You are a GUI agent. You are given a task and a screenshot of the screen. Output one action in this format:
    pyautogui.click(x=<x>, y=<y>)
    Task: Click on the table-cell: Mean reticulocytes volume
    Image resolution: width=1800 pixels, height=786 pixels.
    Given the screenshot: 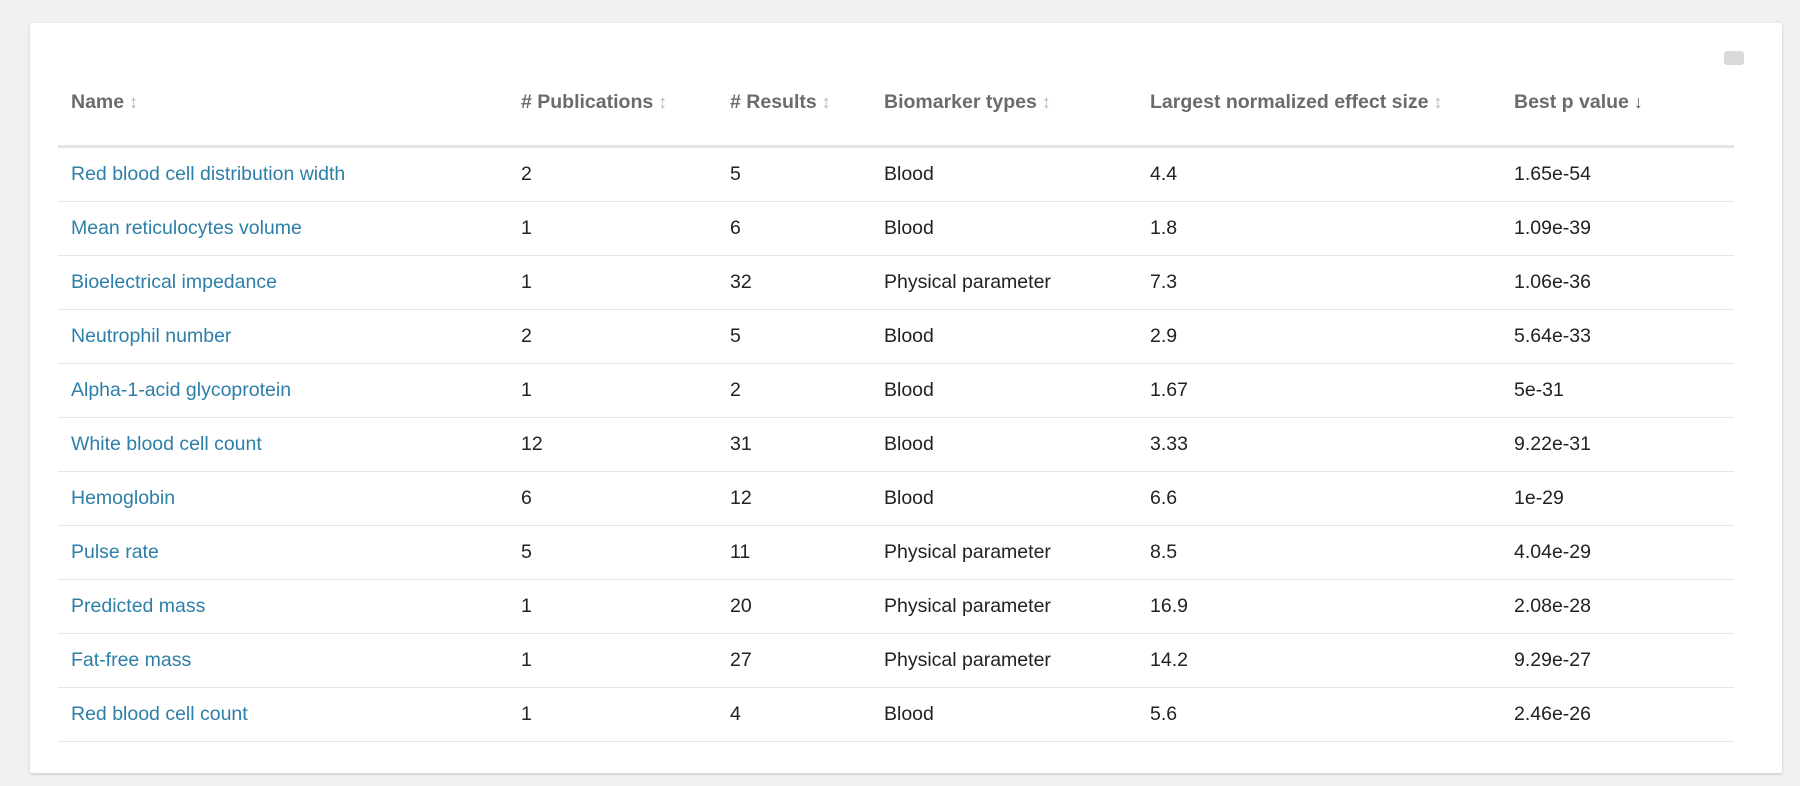 What is the action you would take?
    pyautogui.click(x=283, y=228)
    